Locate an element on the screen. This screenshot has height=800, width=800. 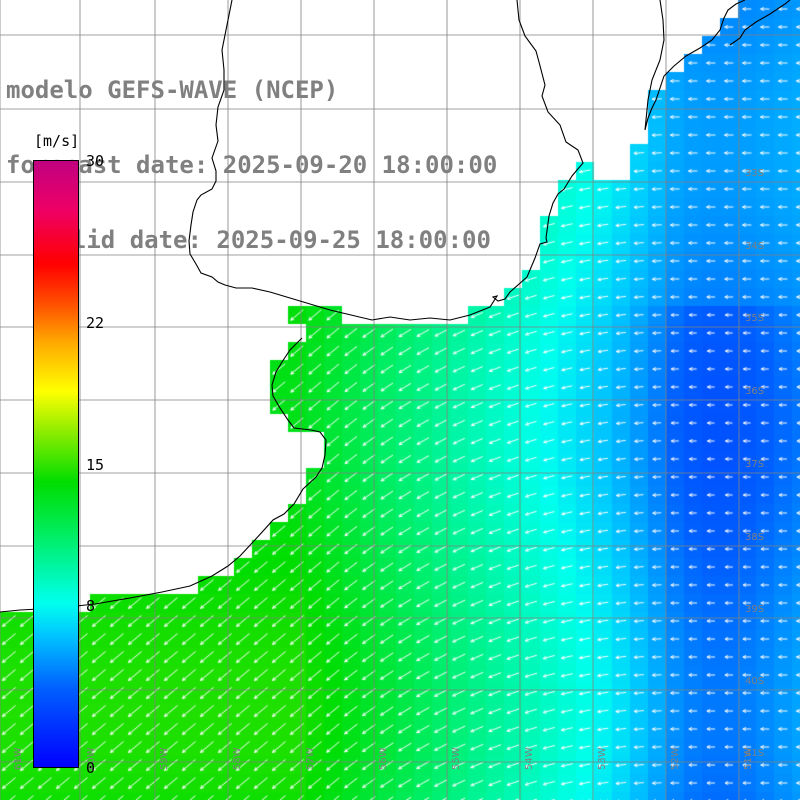
longitude-label: 57W is located at coordinates (310, 758).